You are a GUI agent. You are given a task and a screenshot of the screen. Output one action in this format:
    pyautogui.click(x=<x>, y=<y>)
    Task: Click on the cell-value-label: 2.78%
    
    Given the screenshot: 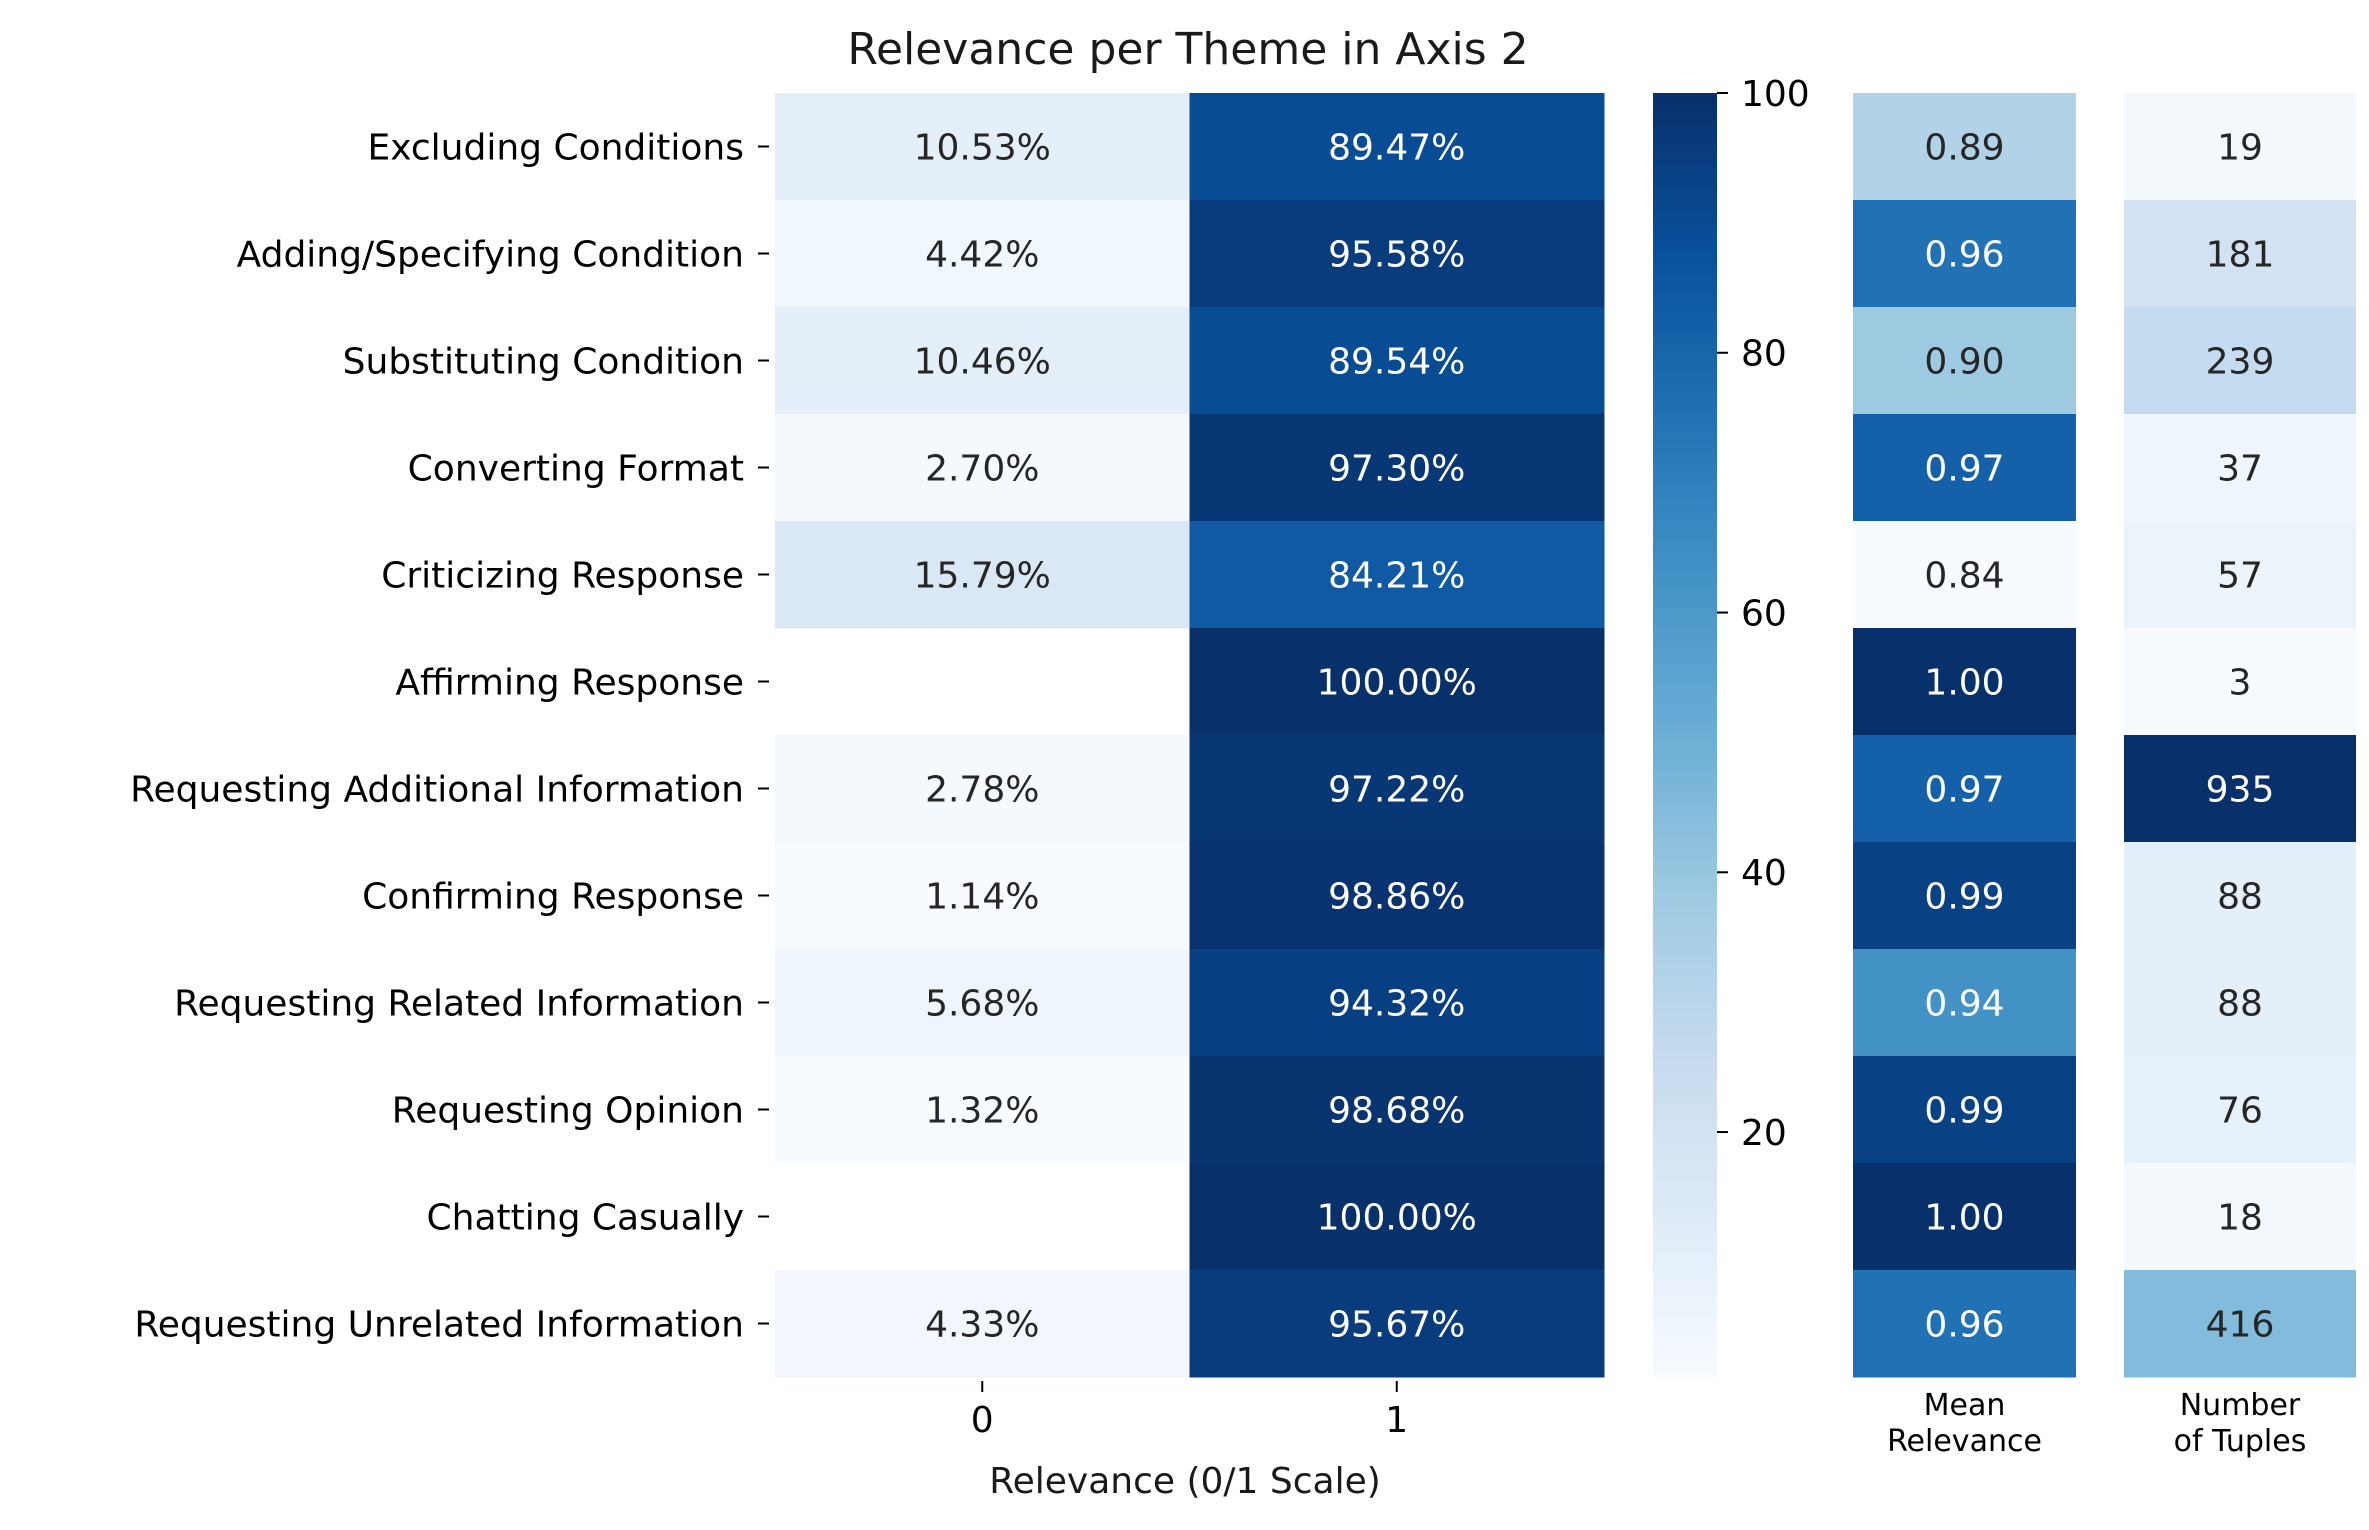 What is the action you would take?
    pyautogui.click(x=982, y=789)
    